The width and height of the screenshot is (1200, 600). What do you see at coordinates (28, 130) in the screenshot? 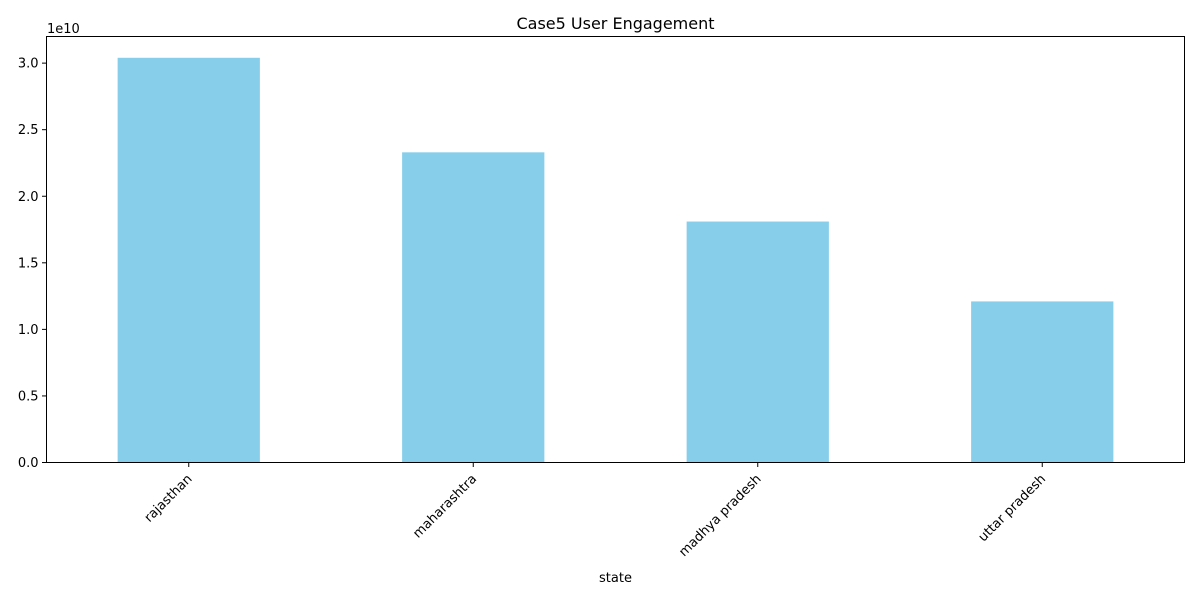
I see `y-tick-label: 2.5` at bounding box center [28, 130].